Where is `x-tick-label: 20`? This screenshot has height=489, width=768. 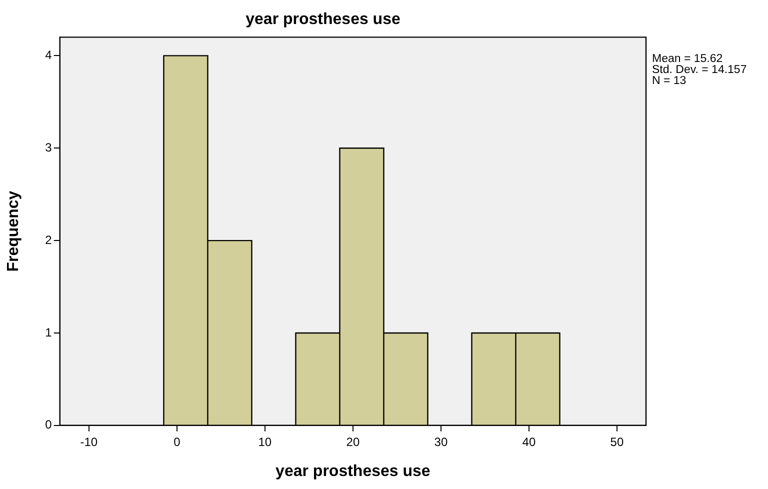
x-tick-label: 20 is located at coordinates (353, 441).